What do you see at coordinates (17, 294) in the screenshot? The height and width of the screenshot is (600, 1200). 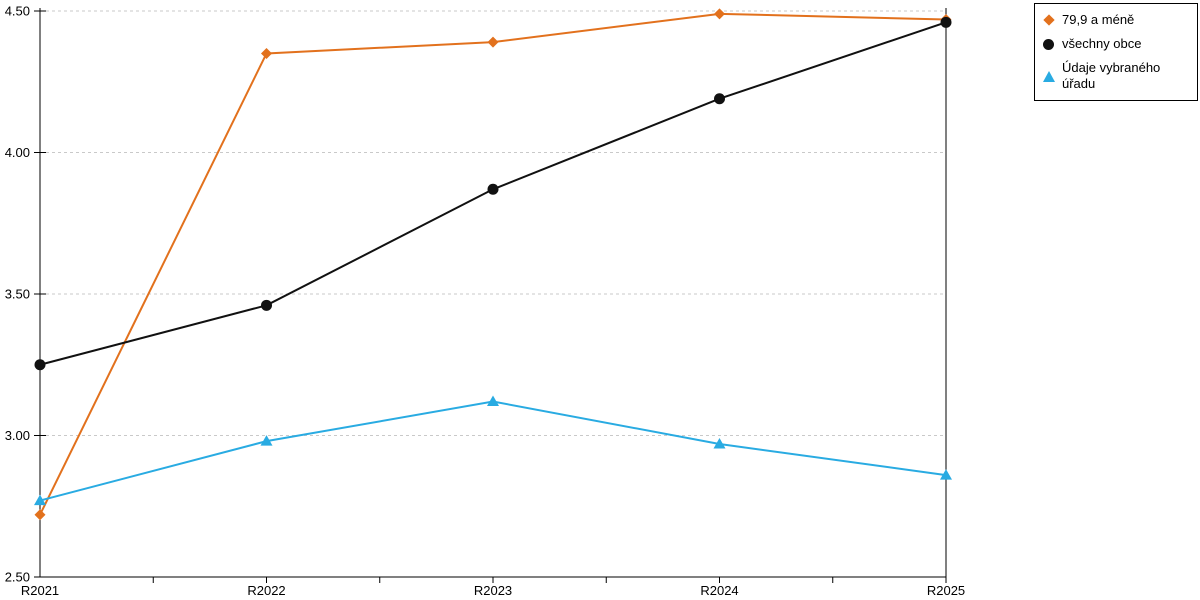 I see `y-tick-label: 3.50` at bounding box center [17, 294].